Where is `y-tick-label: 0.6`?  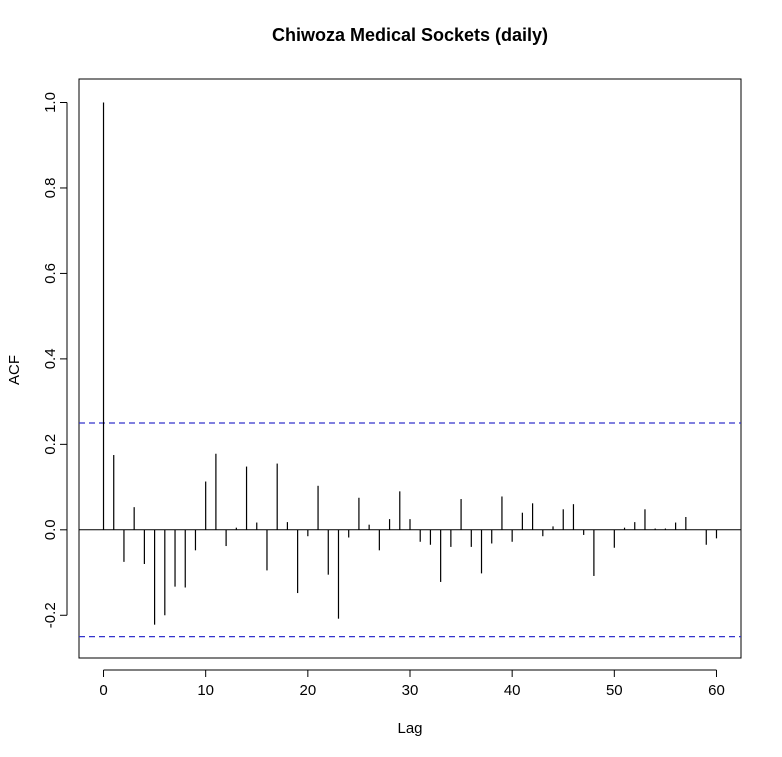
y-tick-label: 0.6 is located at coordinates (50, 273).